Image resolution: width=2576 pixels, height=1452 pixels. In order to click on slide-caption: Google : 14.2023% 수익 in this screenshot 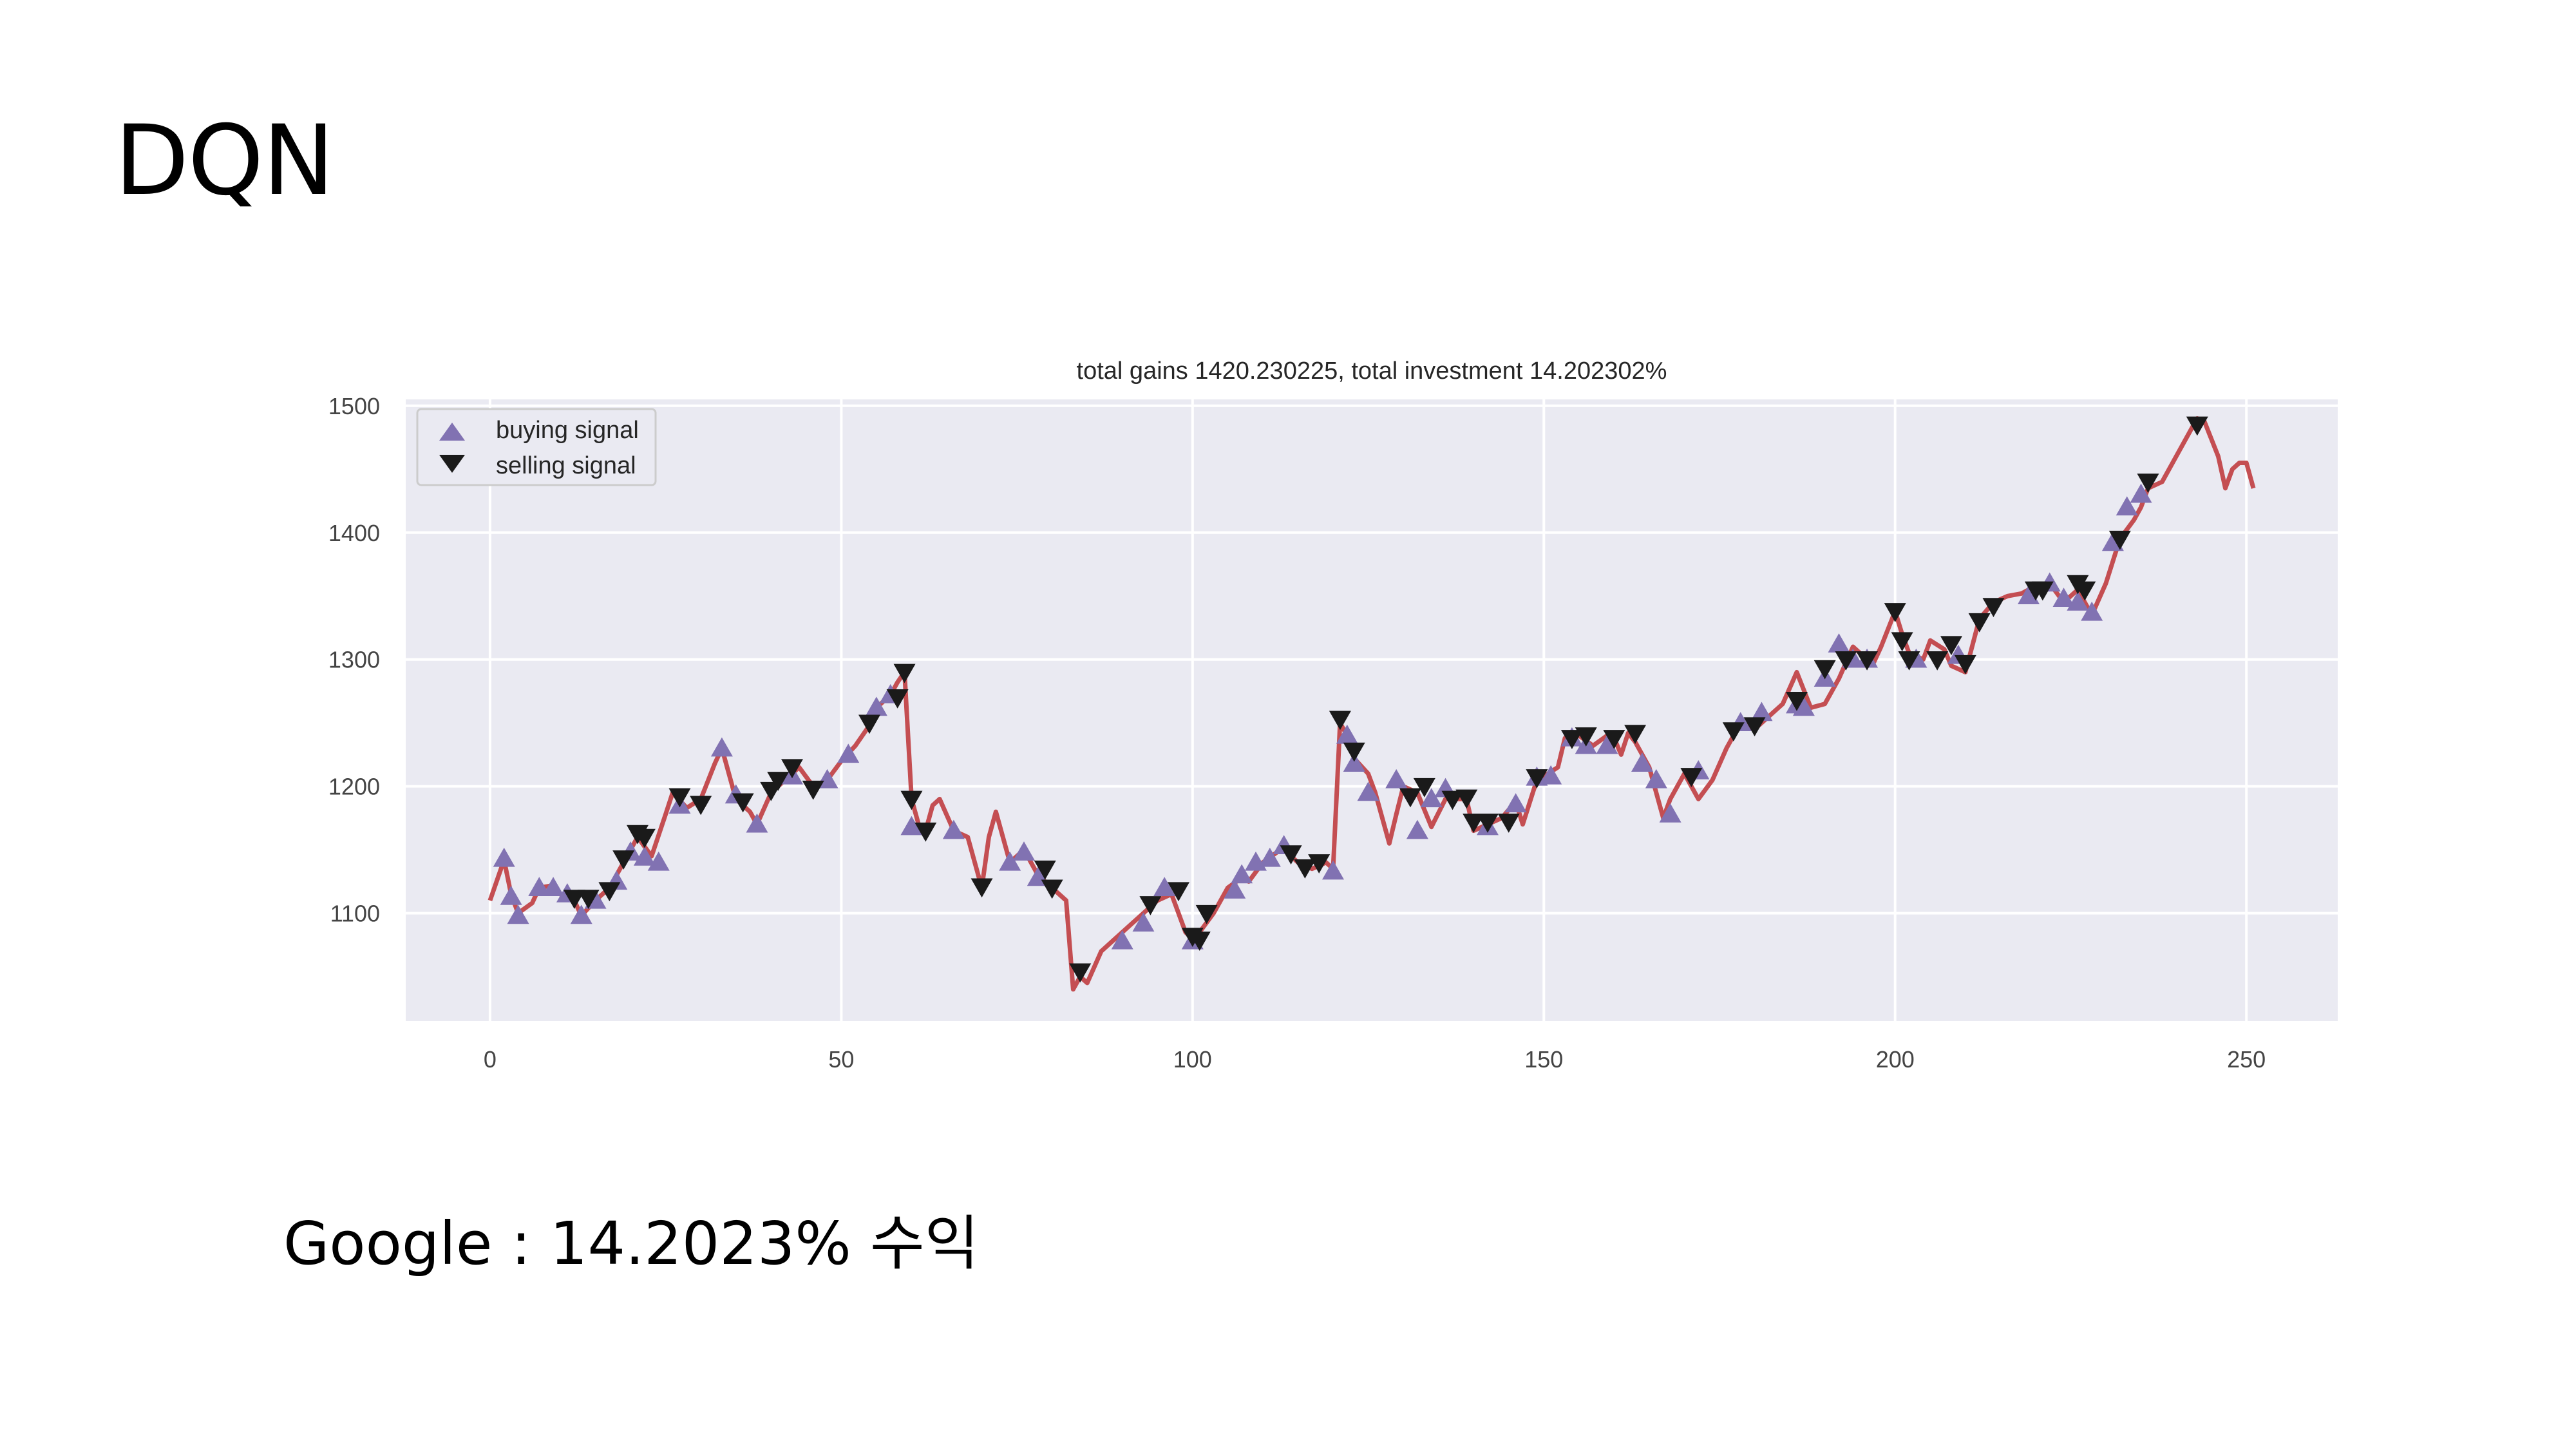, I will do `click(631, 1243)`.